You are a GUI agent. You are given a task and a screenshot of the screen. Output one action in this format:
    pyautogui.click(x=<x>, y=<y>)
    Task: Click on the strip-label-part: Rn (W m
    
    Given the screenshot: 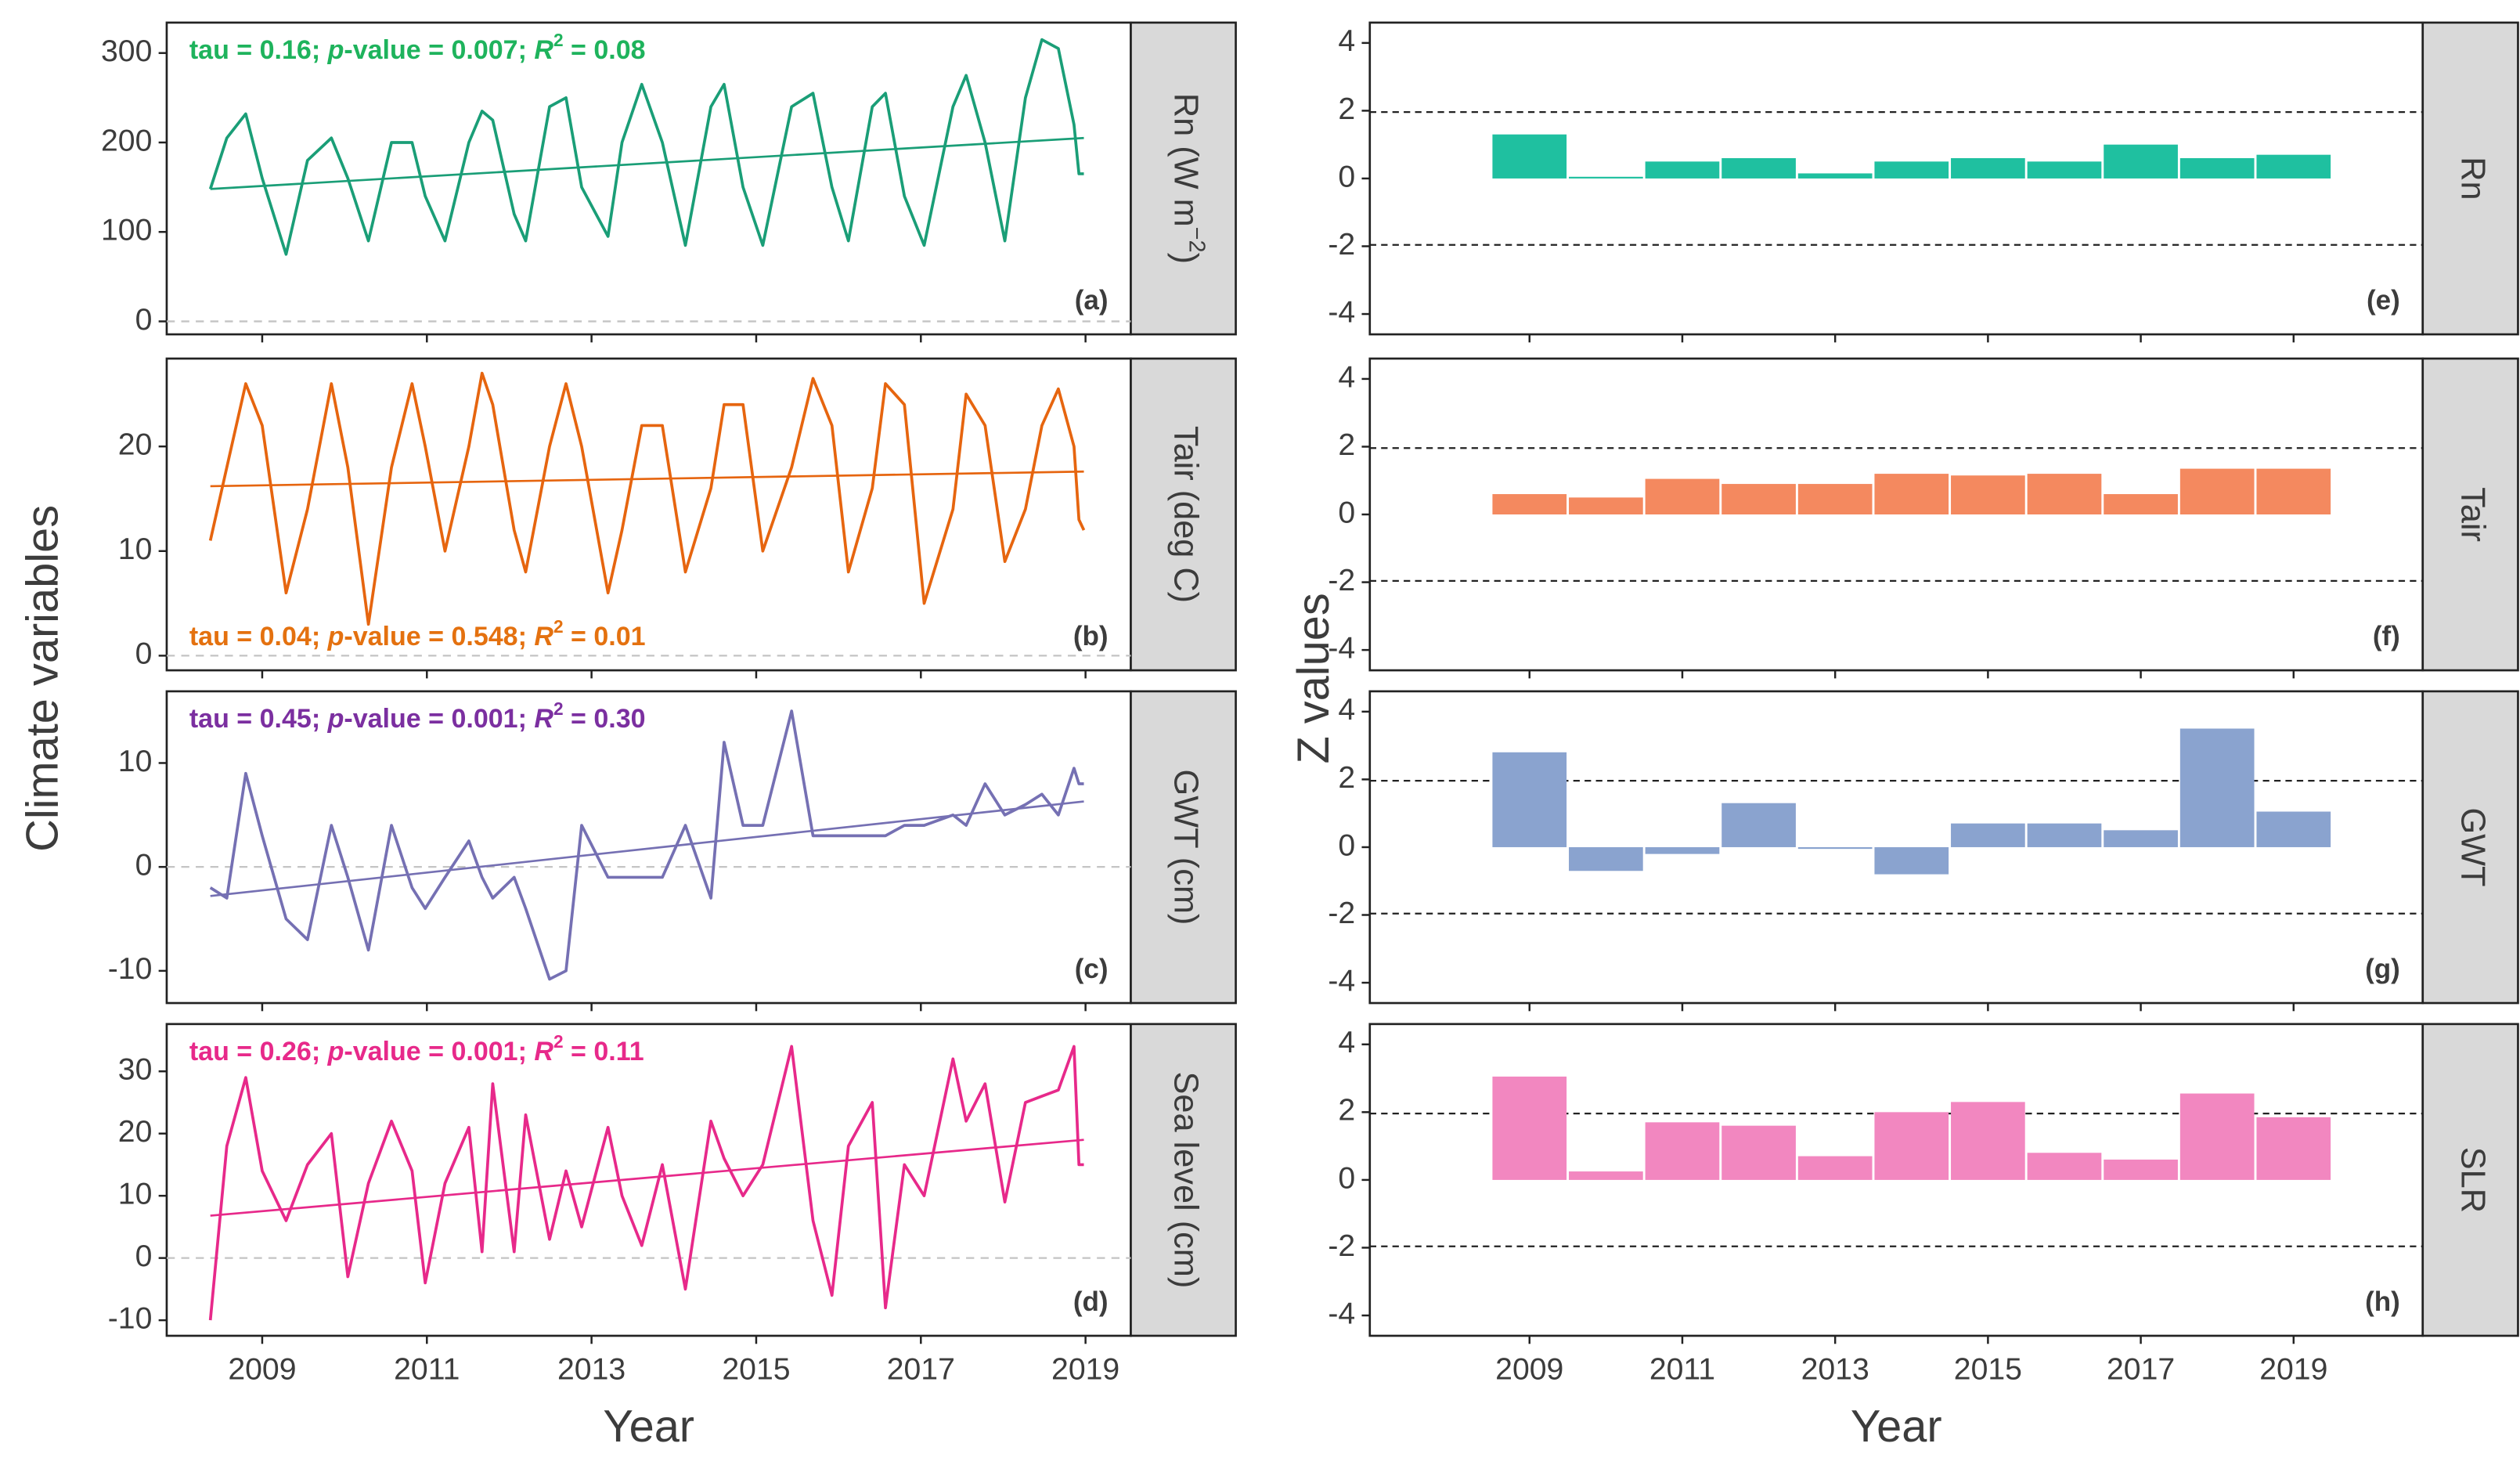 What is the action you would take?
    pyautogui.click(x=1185, y=160)
    